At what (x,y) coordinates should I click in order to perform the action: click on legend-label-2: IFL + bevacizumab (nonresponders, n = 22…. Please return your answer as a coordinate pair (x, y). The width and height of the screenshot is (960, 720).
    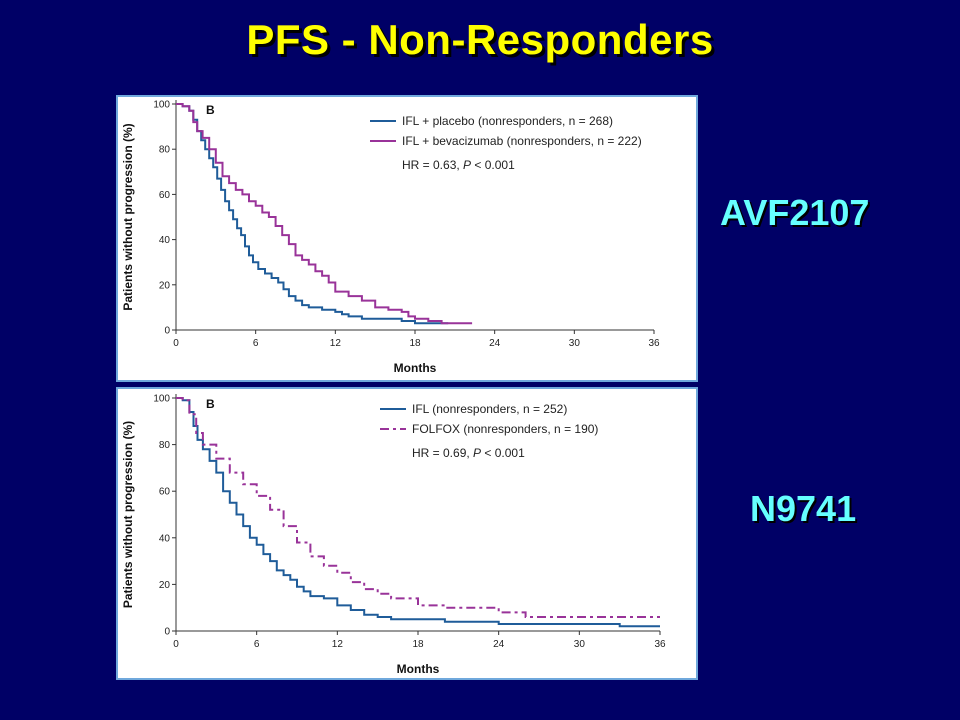
    Looking at the image, I should click on (522, 141).